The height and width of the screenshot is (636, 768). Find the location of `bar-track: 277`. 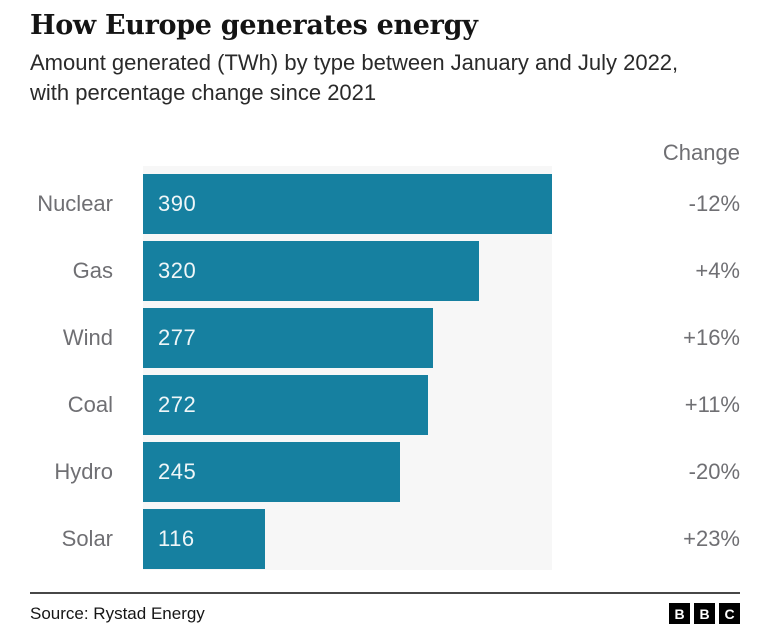

bar-track: 277 is located at coordinates (347, 338).